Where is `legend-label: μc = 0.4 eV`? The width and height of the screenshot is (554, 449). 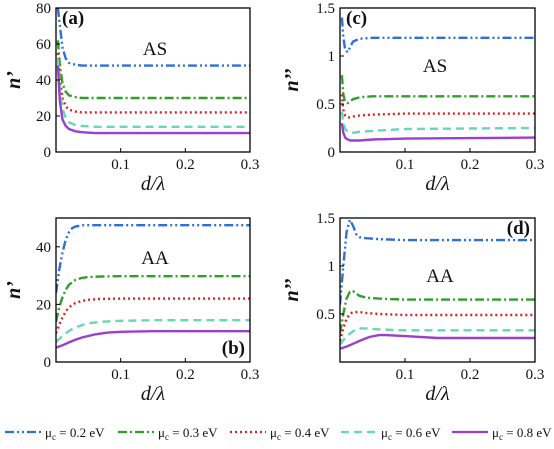
legend-label: μc = 0.4 eV is located at coordinates (300, 433).